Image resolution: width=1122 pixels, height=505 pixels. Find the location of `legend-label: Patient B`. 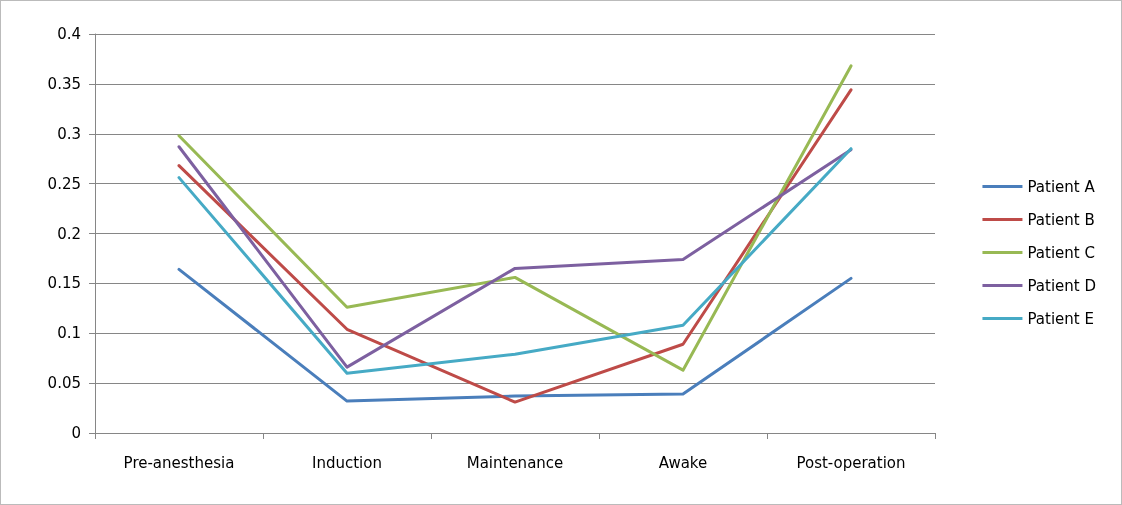

legend-label: Patient B is located at coordinates (1061, 219).